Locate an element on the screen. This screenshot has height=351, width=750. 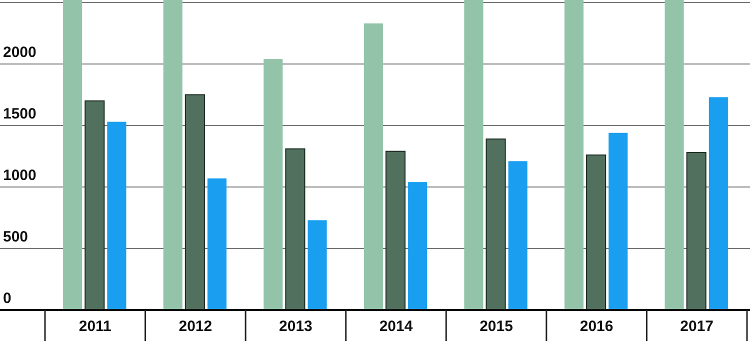
x-tick-label: 2016 is located at coordinates (597, 326).